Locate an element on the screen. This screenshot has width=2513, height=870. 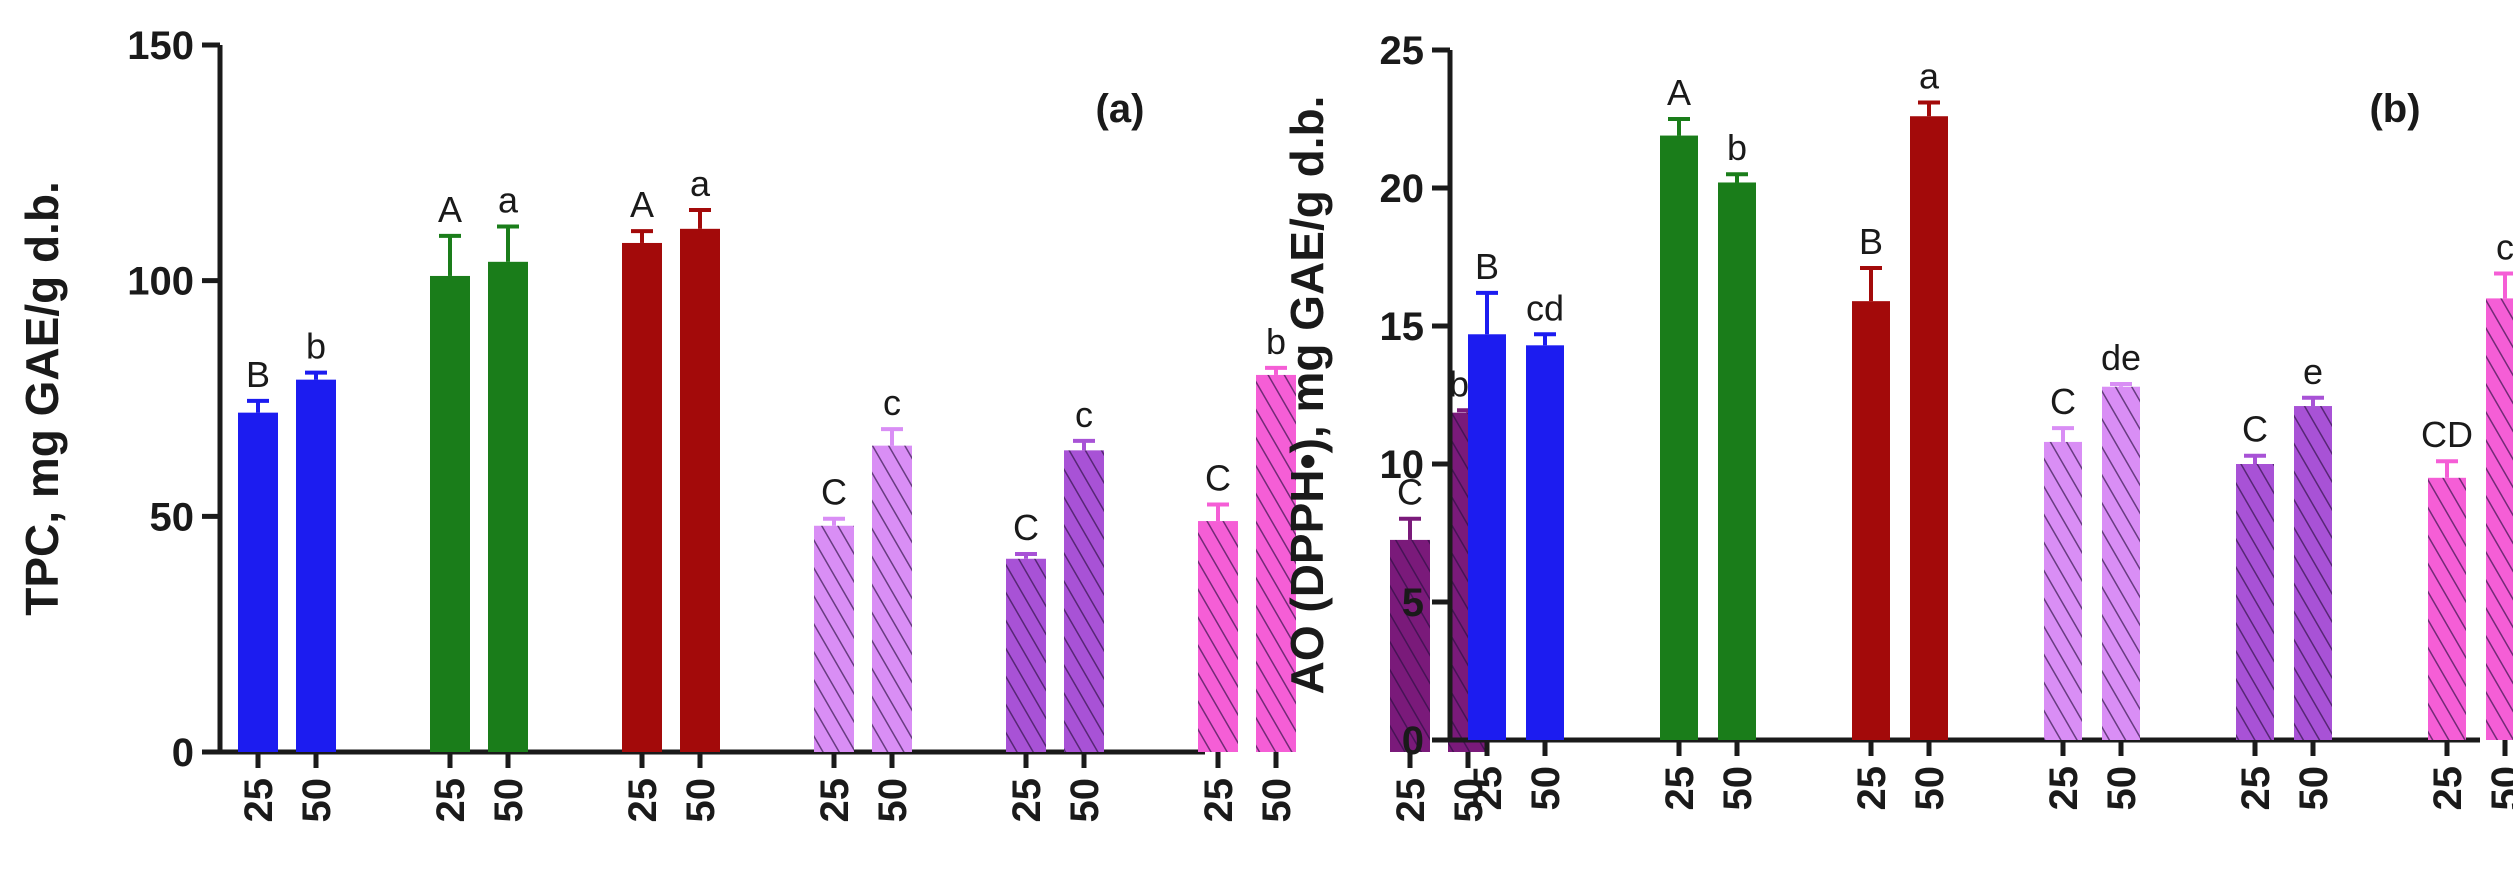
y-tick-label: 25 is located at coordinates (1402, 51).